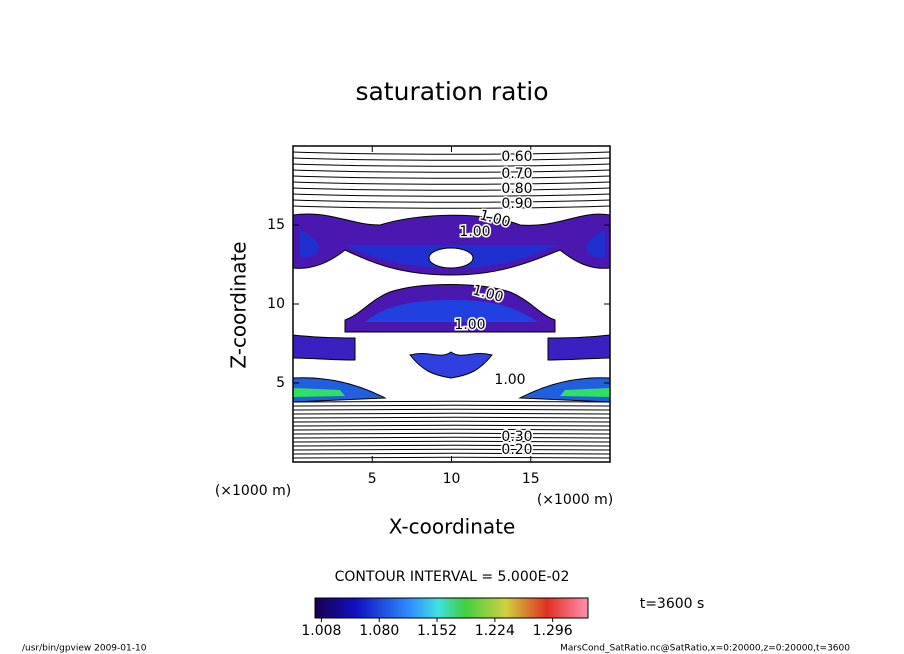 The height and width of the screenshot is (654, 904). Describe the element at coordinates (276, 304) in the screenshot. I see `y-tick-label: 10` at that location.